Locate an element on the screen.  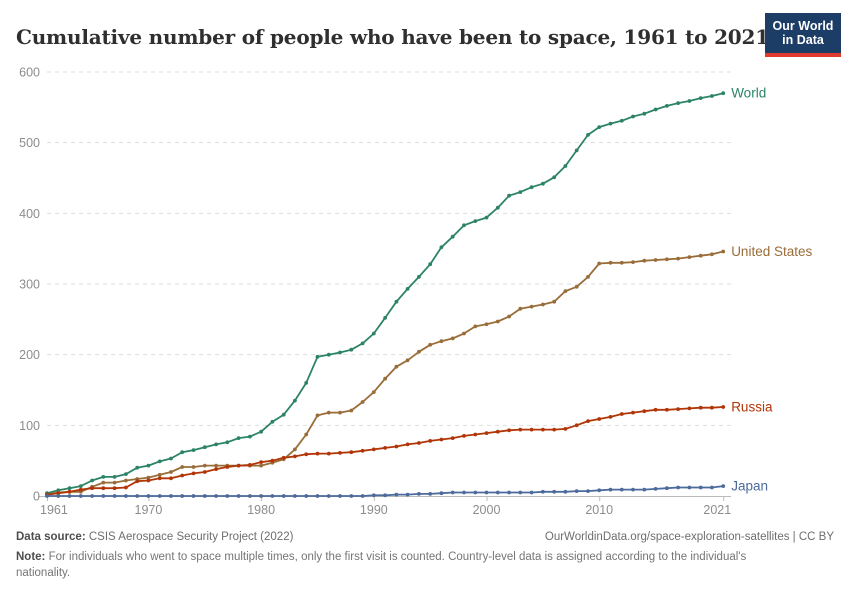
data-point-japan-2012 is located at coordinates (621, 489).